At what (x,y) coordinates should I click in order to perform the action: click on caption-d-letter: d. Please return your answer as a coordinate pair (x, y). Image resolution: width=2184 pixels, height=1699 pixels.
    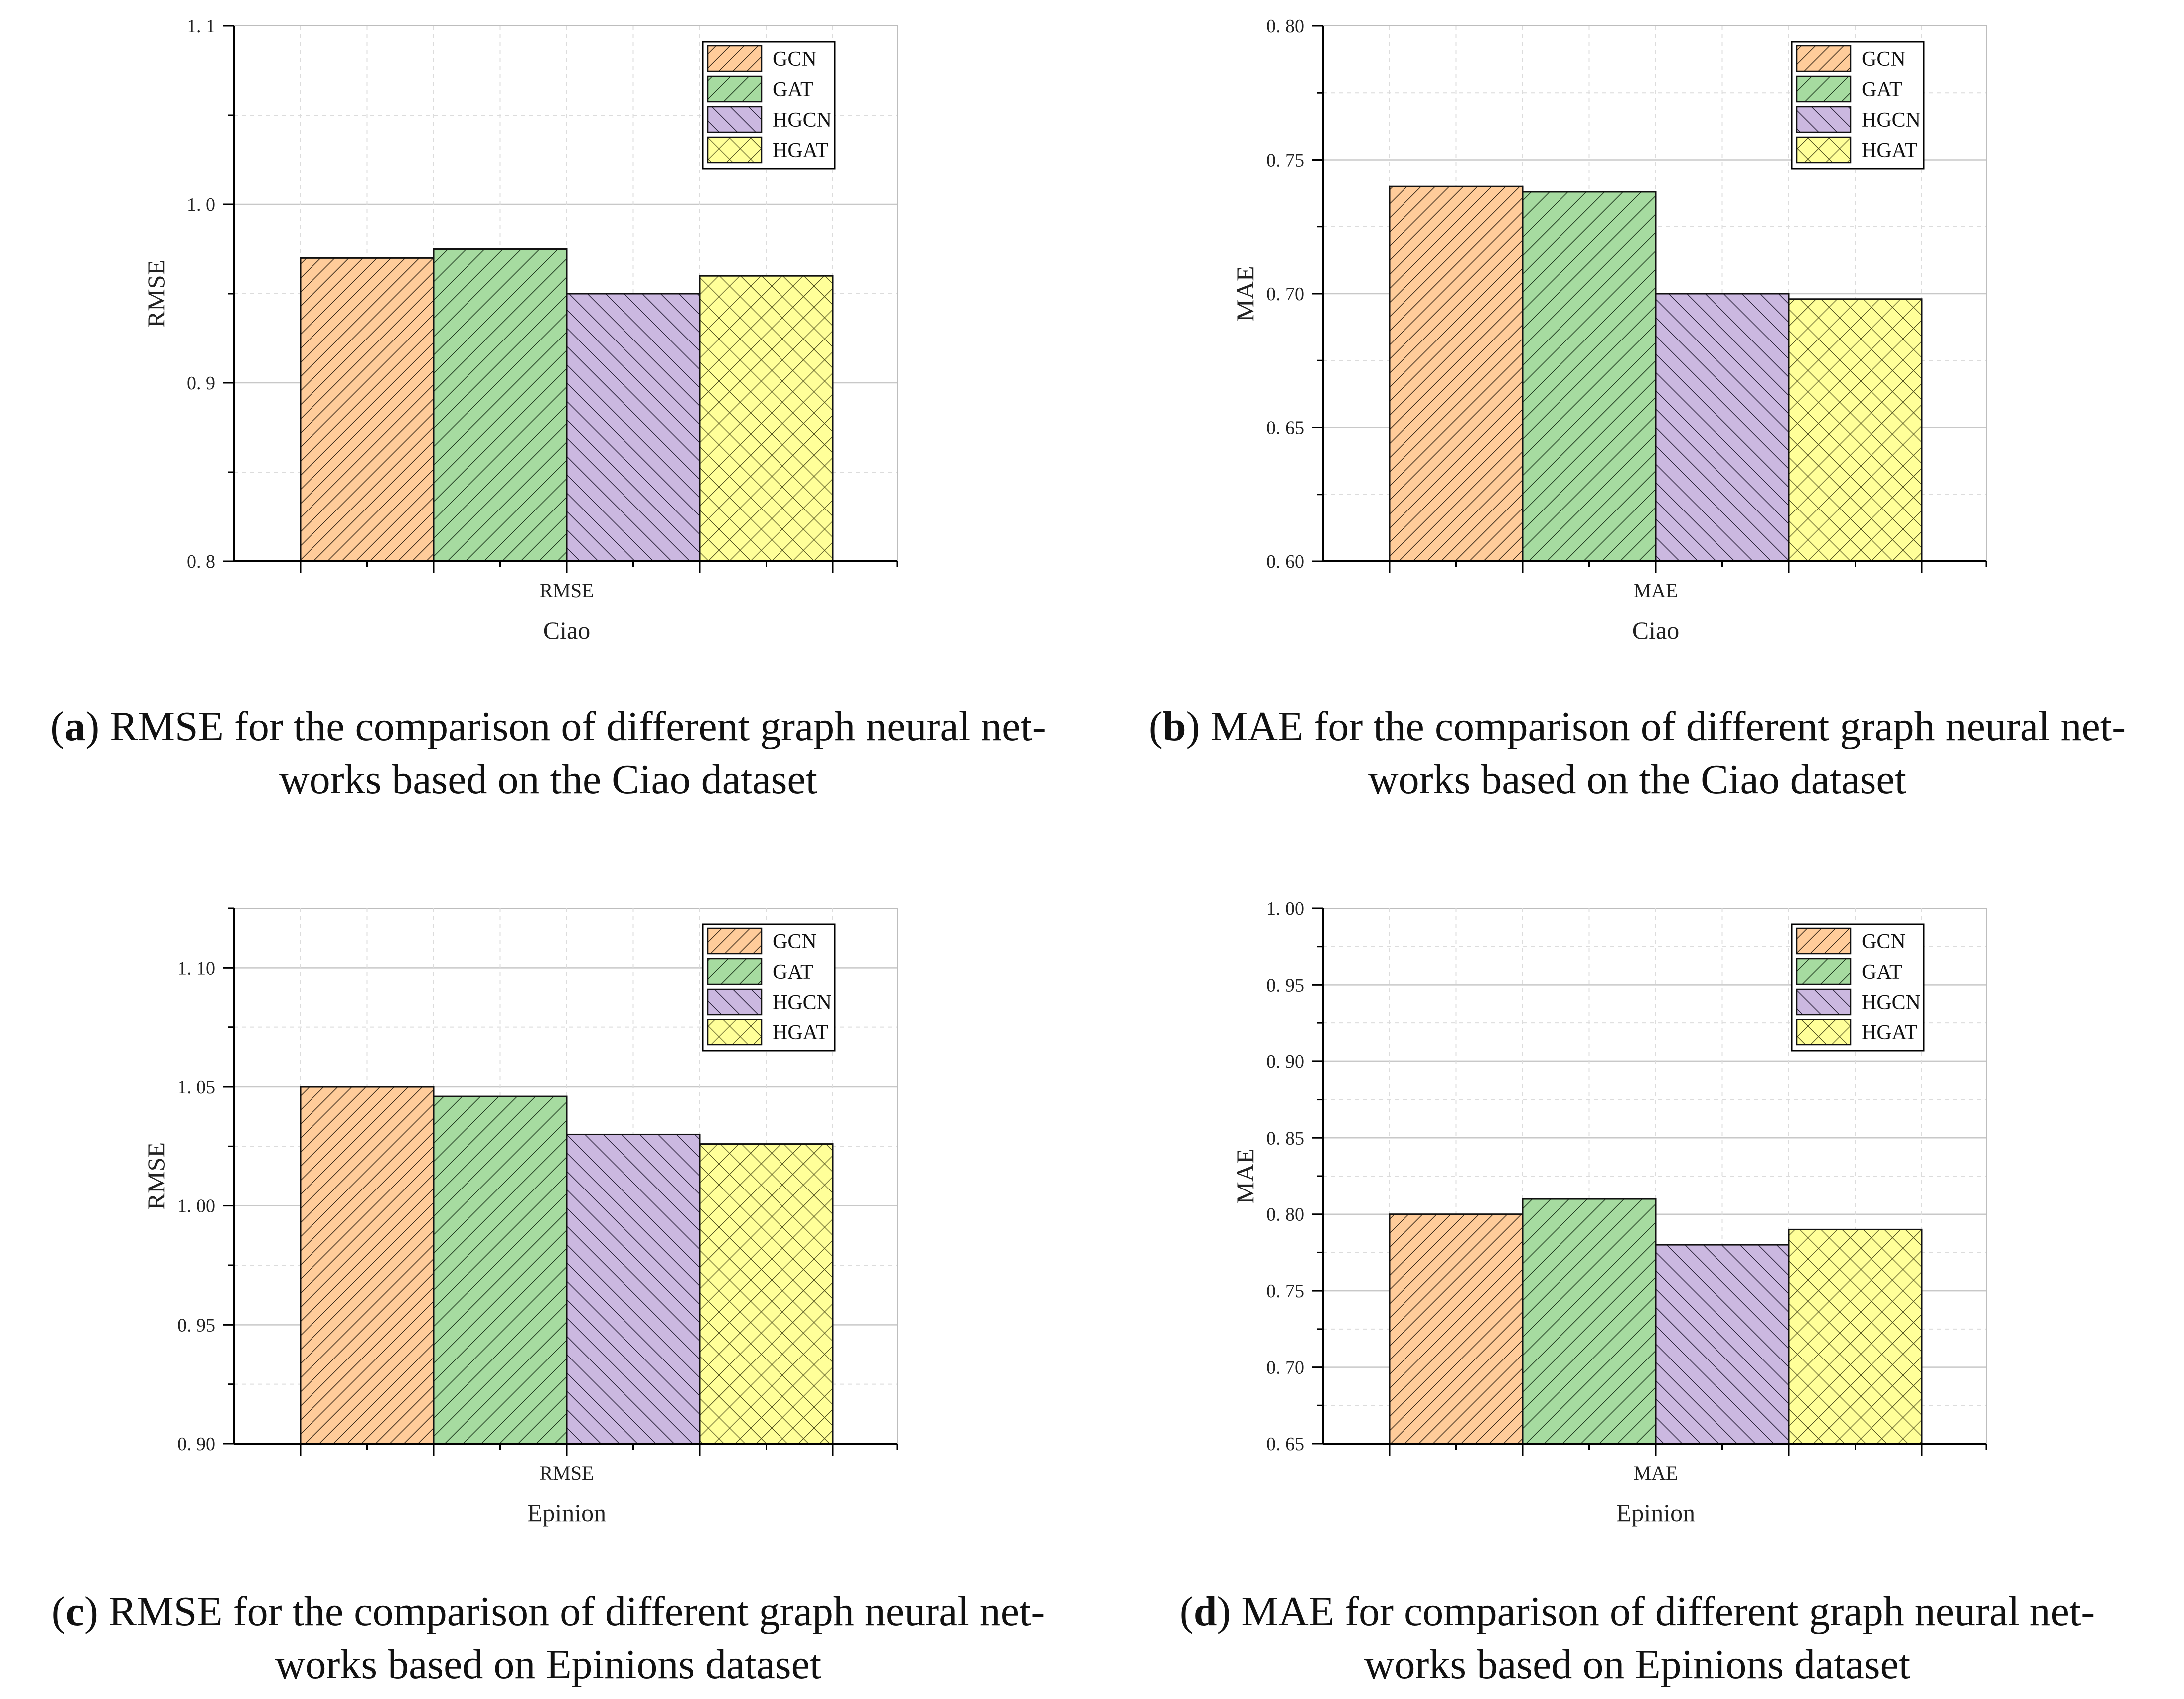
    Looking at the image, I should click on (1205, 1612).